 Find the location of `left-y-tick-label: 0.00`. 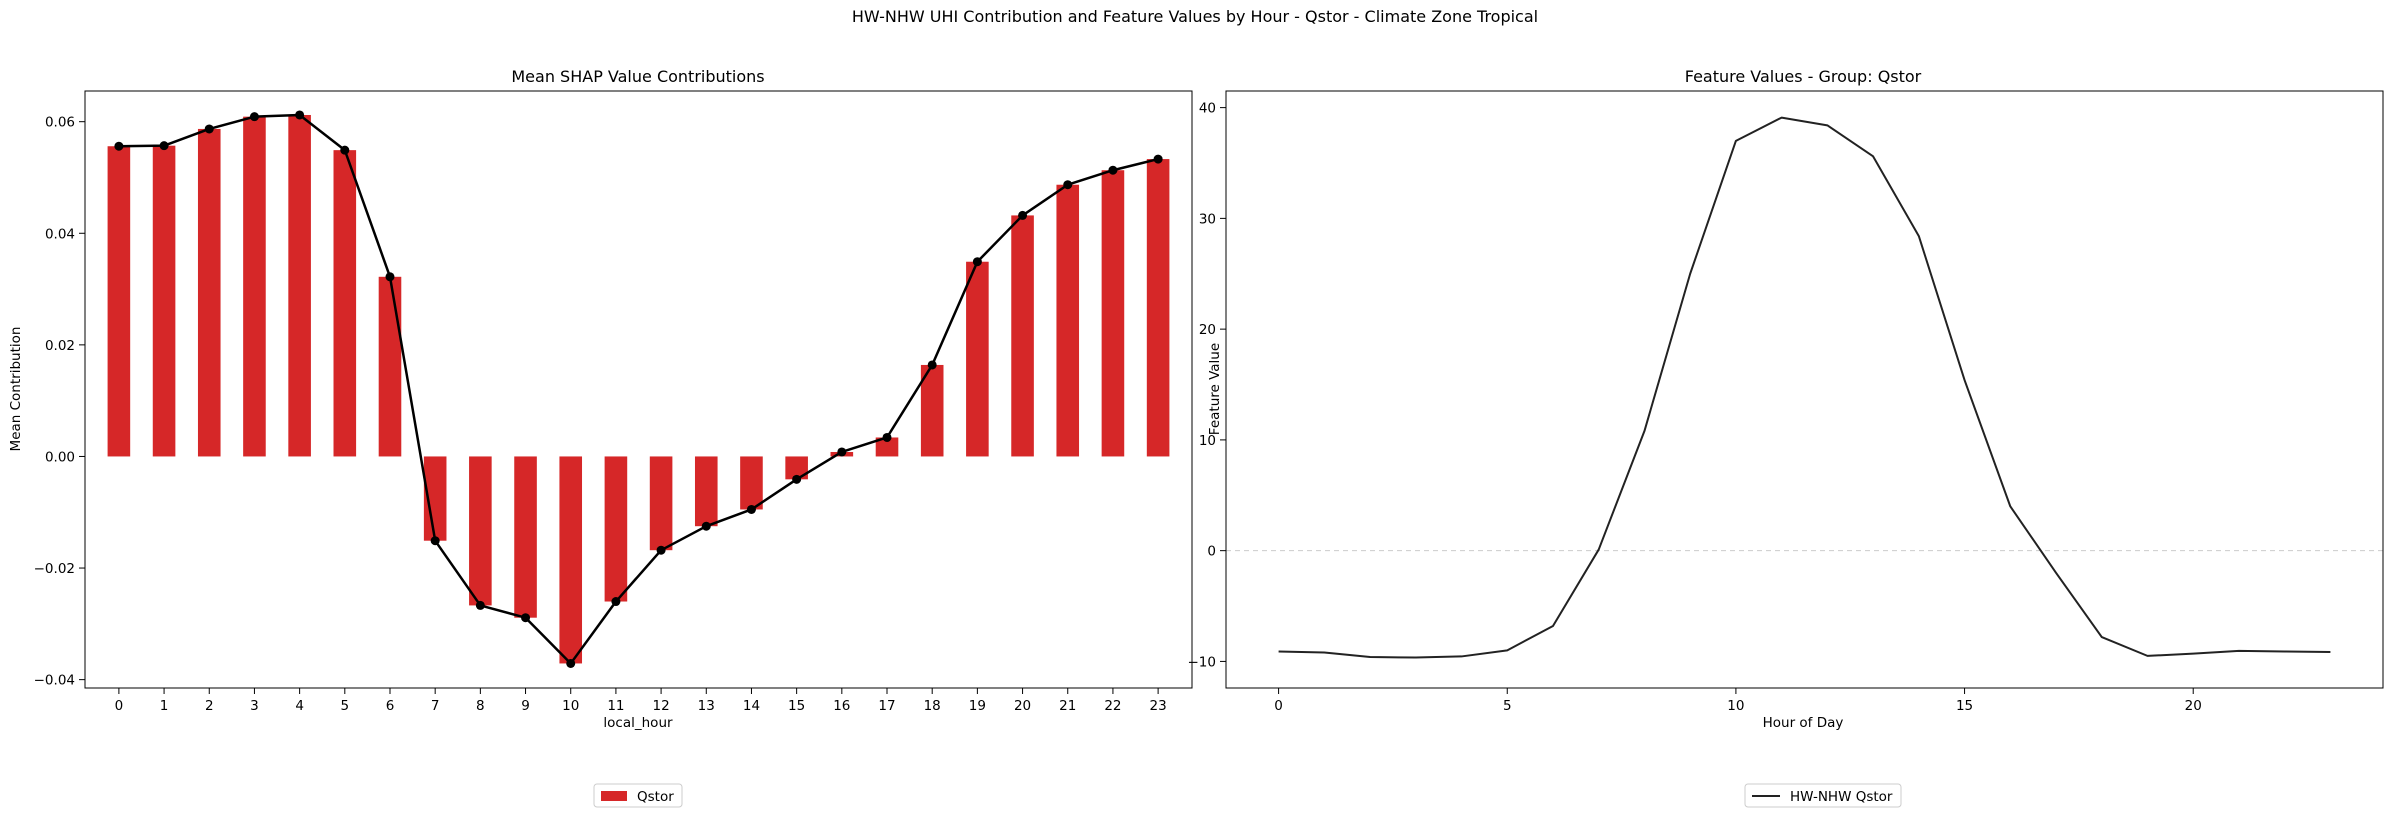

left-y-tick-label: 0.00 is located at coordinates (60, 457).